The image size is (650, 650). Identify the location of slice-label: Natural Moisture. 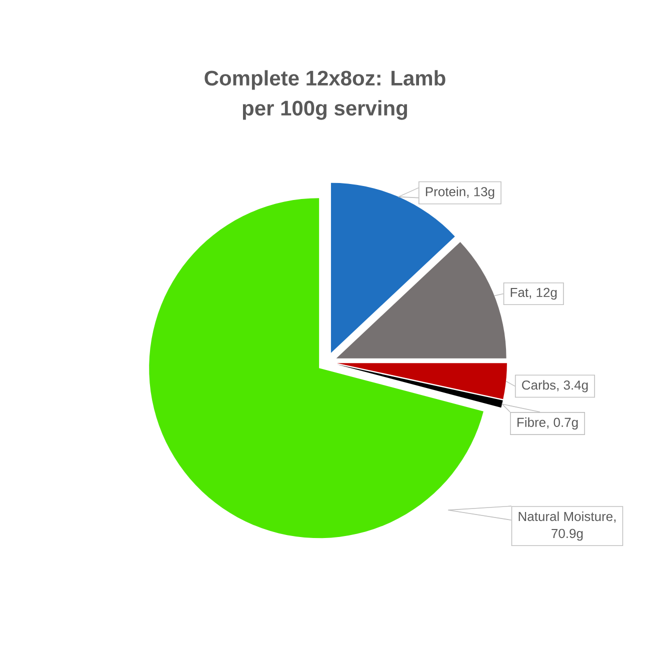
(565, 517).